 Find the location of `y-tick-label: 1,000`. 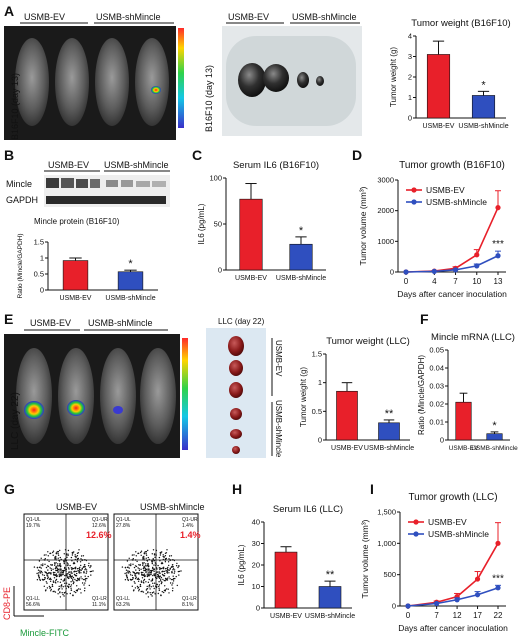

y-tick-label: 1,000 is located at coordinates (386, 543).